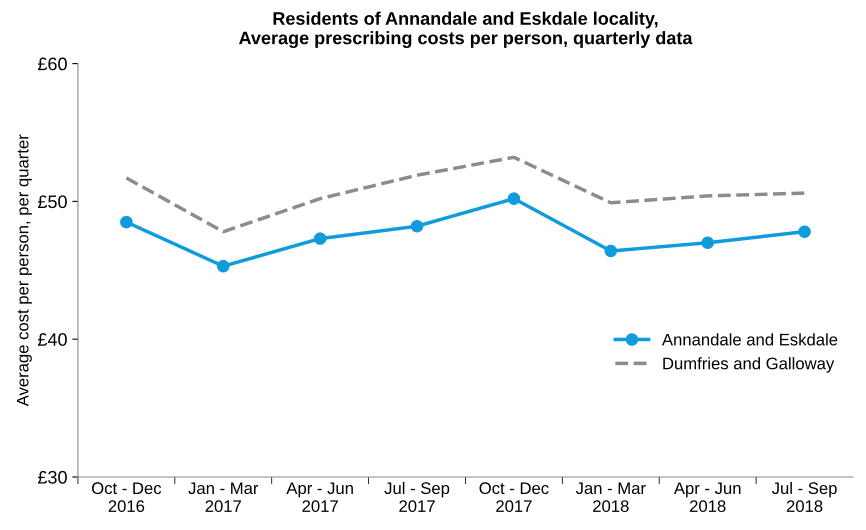 This screenshot has width=866, height=530. What do you see at coordinates (52, 64) in the screenshot?
I see `y-tick-label: £60` at bounding box center [52, 64].